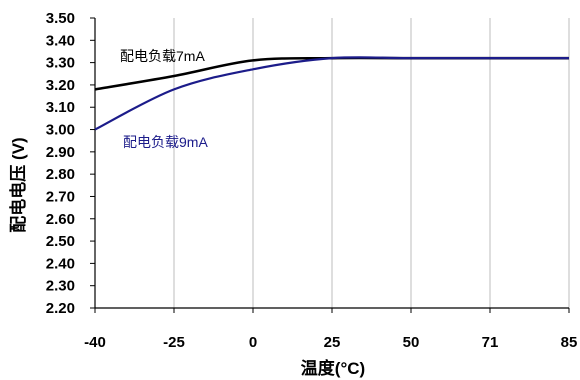 Image resolution: width=580 pixels, height=380 pixels. I want to click on y-tick-label: 3.10, so click(60, 107).